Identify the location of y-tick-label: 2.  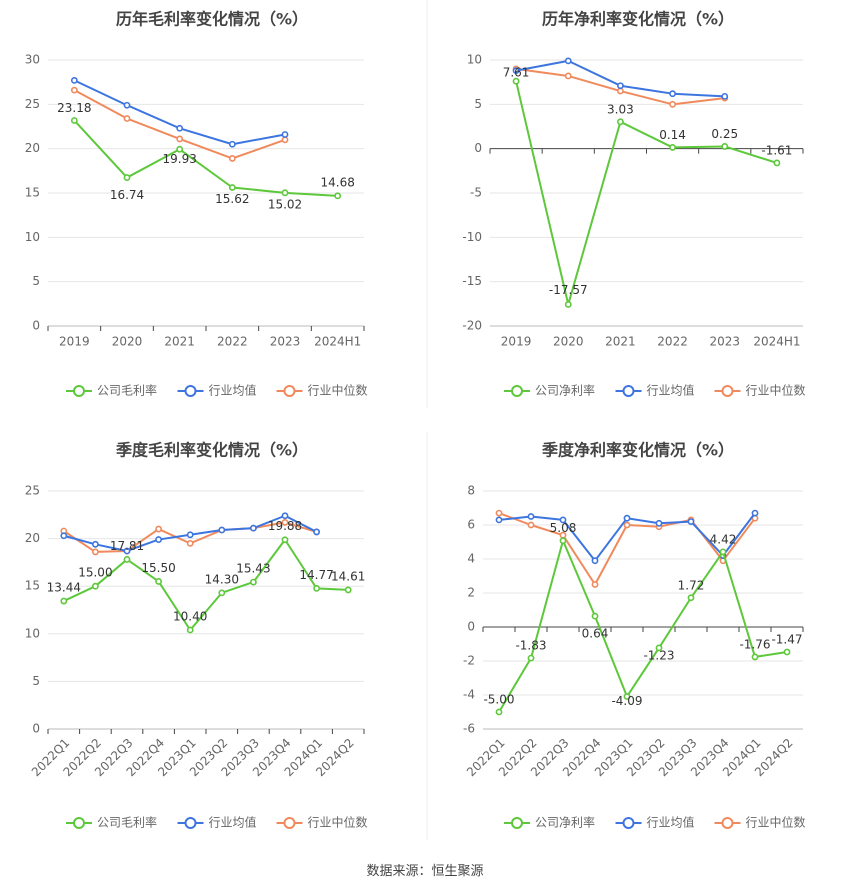
(471, 593).